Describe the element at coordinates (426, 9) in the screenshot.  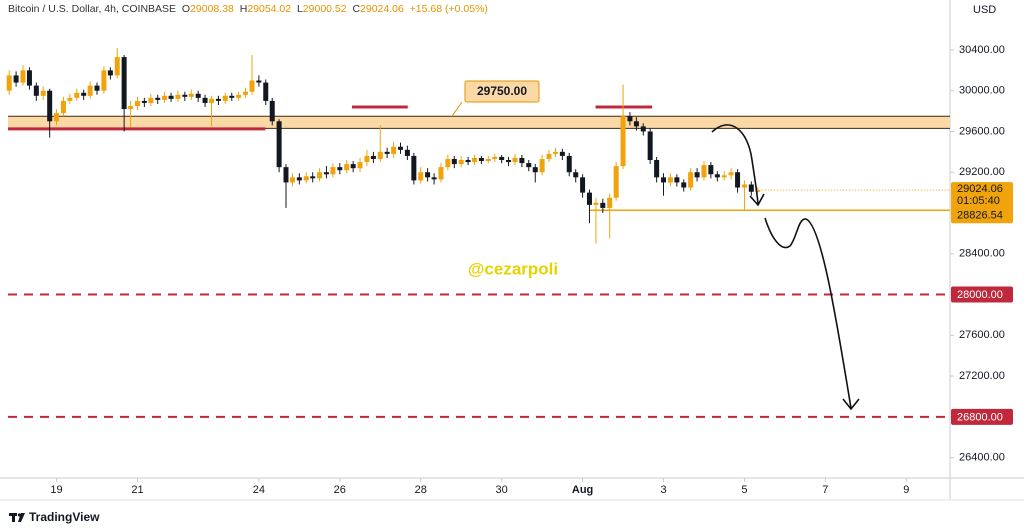
I see `change: +15.68` at that location.